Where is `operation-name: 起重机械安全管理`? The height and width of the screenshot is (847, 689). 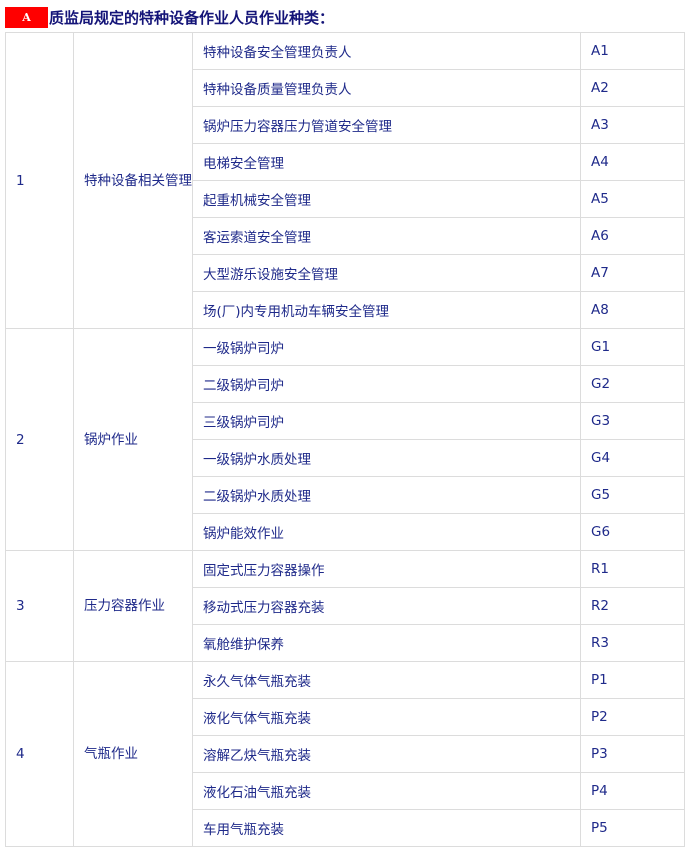 operation-name: 起重机械安全管理 is located at coordinates (386, 199).